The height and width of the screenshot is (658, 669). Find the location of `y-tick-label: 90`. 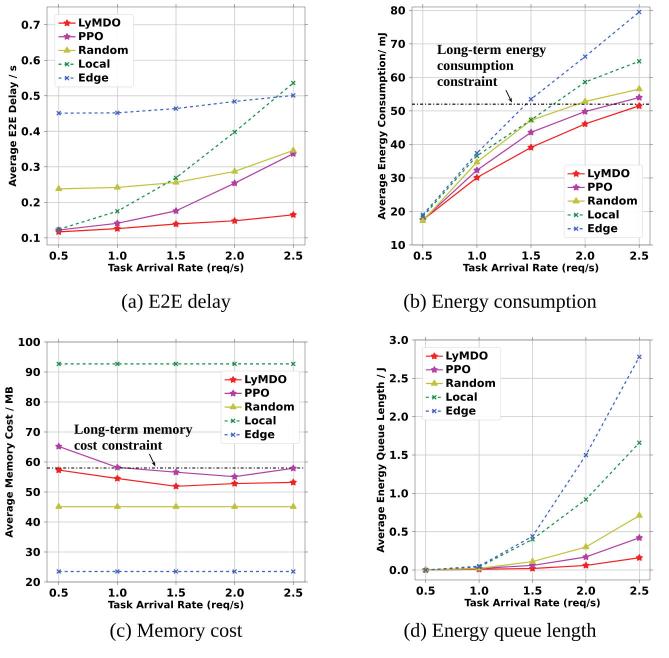

y-tick-label: 90 is located at coordinates (33, 372).